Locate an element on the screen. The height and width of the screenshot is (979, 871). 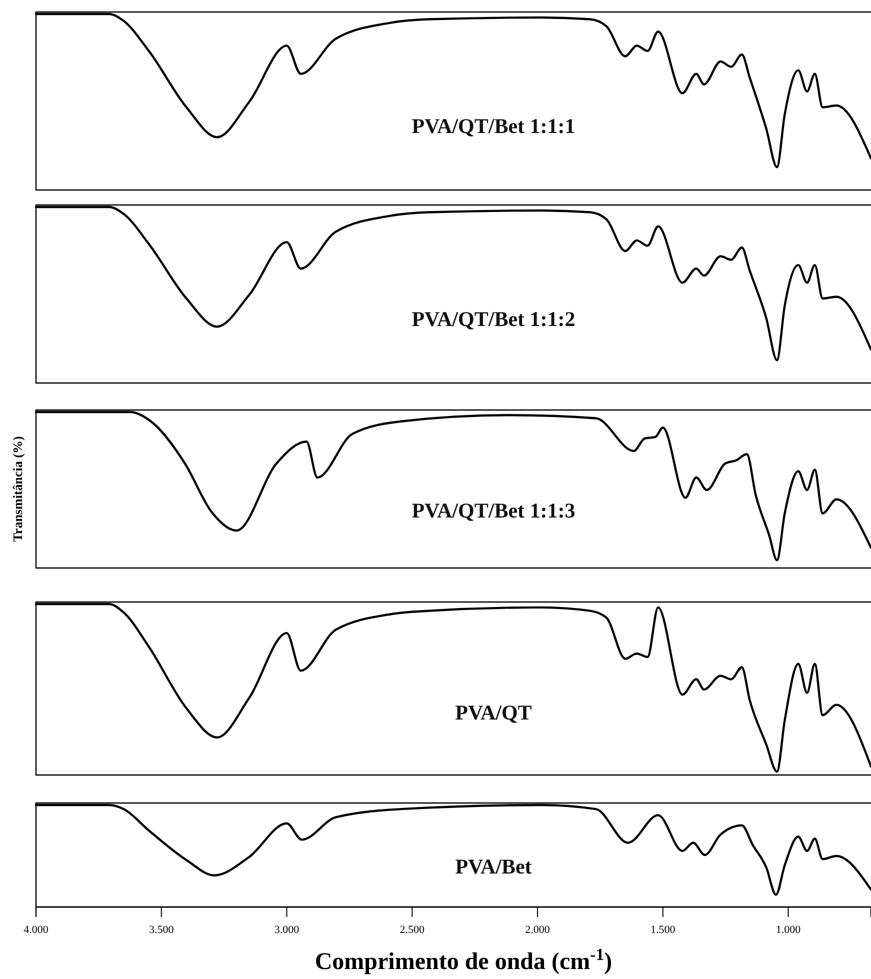
x-tick-label: 4.000 is located at coordinates (36, 930).